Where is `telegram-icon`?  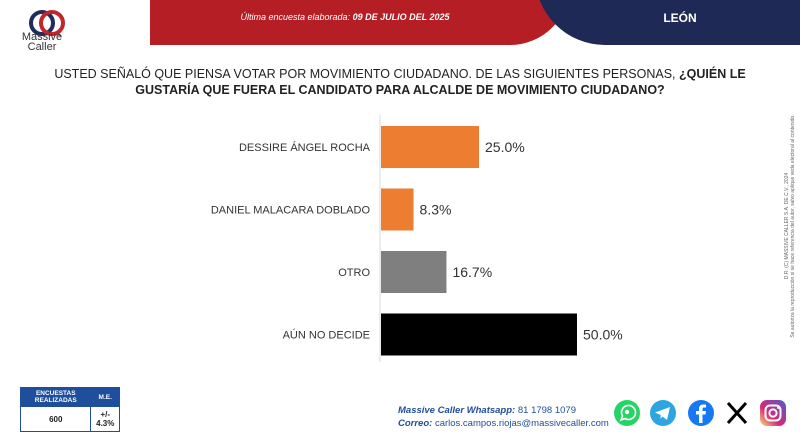
telegram-icon is located at coordinates (663, 413).